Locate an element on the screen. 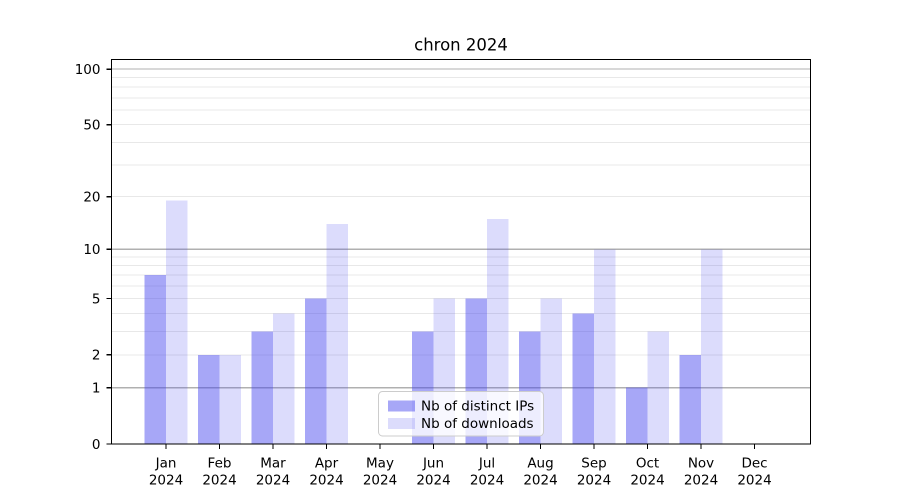  legend-swatch-nb-of-downloads is located at coordinates (401, 423).